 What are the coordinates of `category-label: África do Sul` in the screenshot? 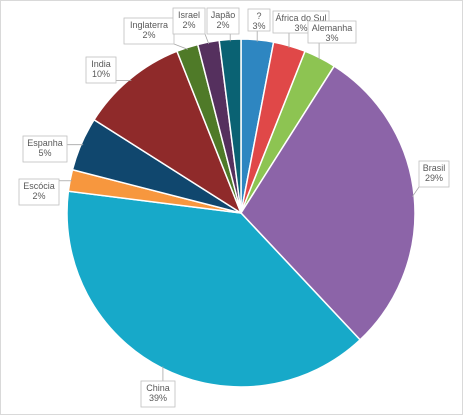 It's located at (300, 18).